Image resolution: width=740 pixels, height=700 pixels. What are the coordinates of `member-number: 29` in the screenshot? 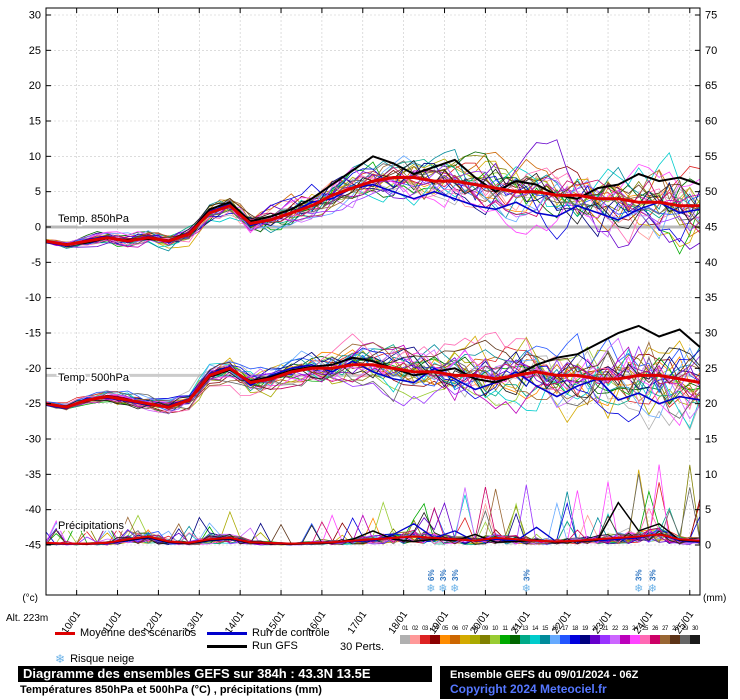 It's located at (685, 629).